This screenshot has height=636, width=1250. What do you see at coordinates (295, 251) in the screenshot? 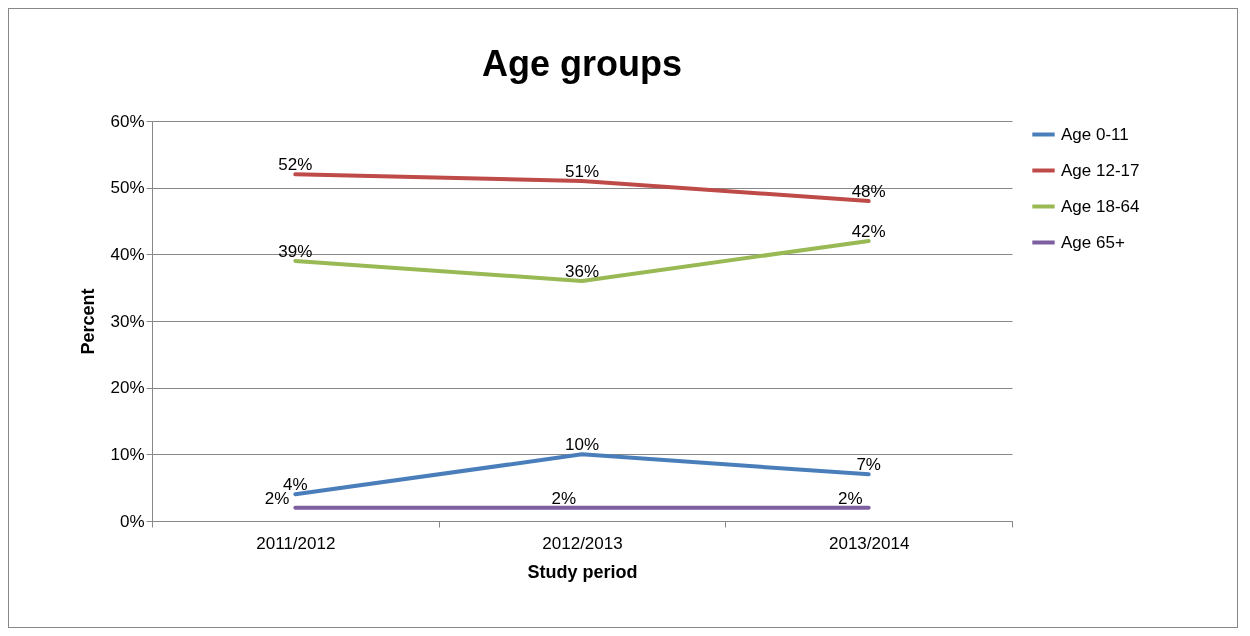
I see `data-label: 39%` at bounding box center [295, 251].